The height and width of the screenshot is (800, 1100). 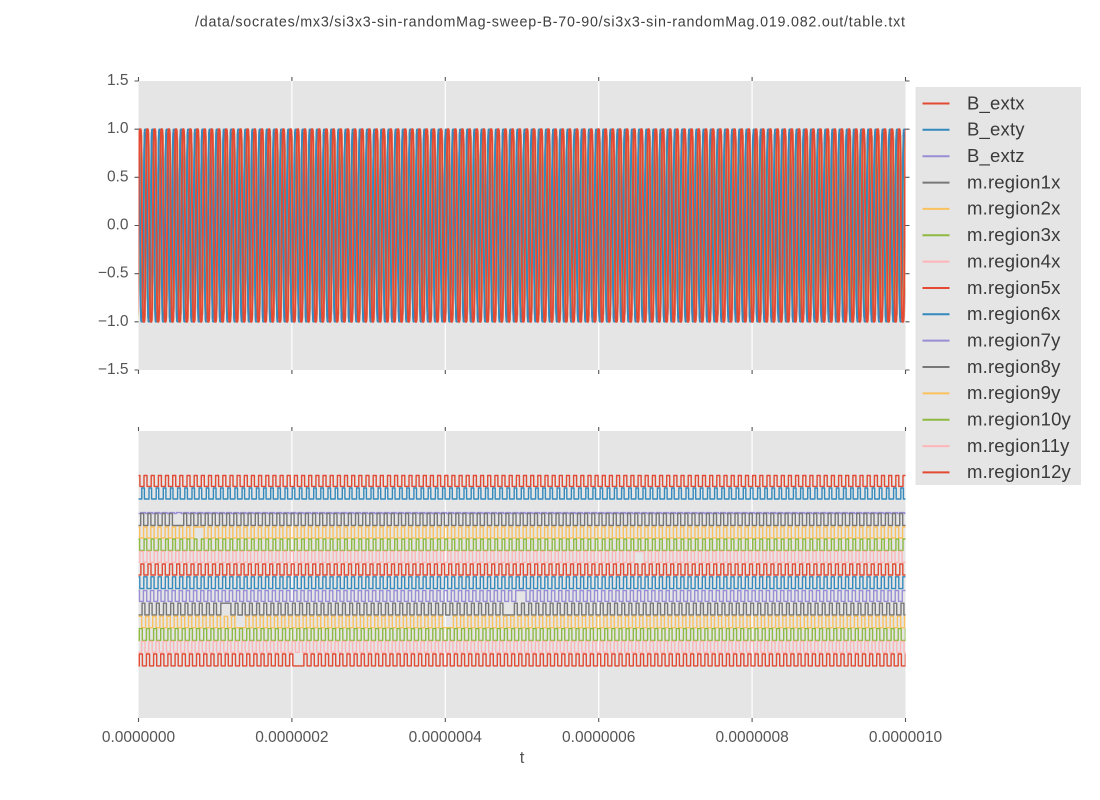 I want to click on svg-text: m.region1x, so click(x=1014, y=181).